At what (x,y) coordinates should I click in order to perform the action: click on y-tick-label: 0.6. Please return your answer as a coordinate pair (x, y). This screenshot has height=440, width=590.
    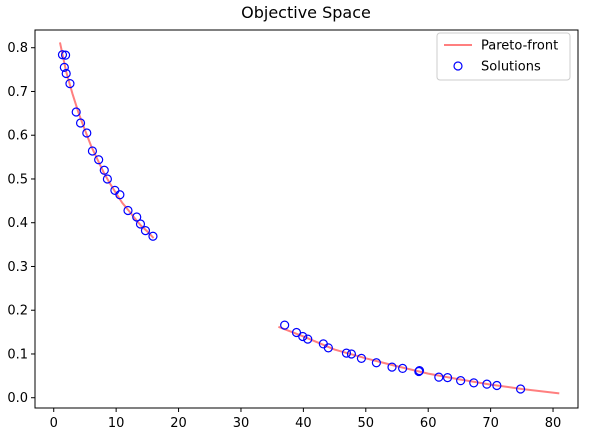
    Looking at the image, I should click on (17, 136).